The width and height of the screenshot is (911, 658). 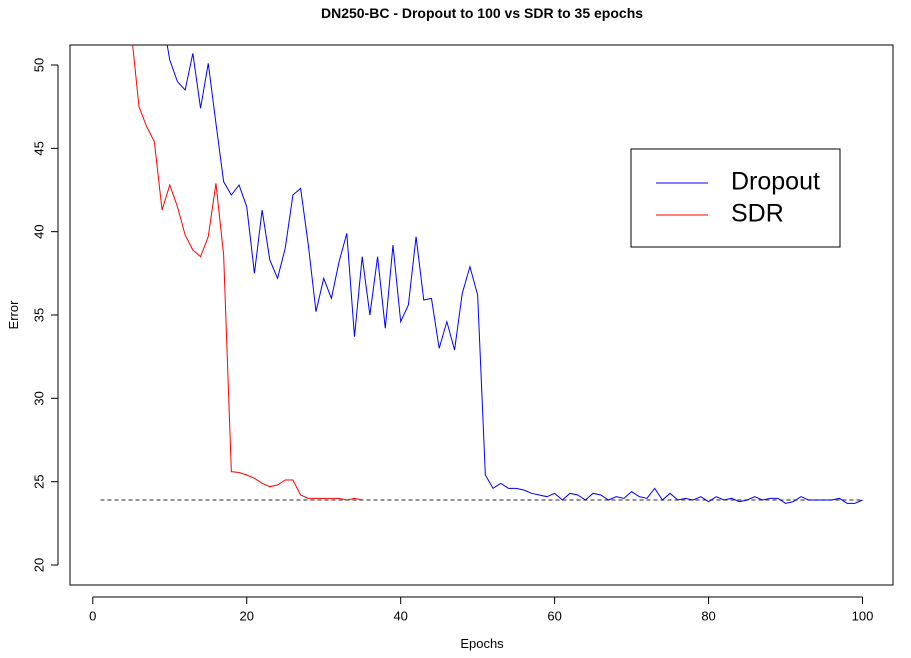 I want to click on y-tick-label: 35, so click(x=38, y=315).